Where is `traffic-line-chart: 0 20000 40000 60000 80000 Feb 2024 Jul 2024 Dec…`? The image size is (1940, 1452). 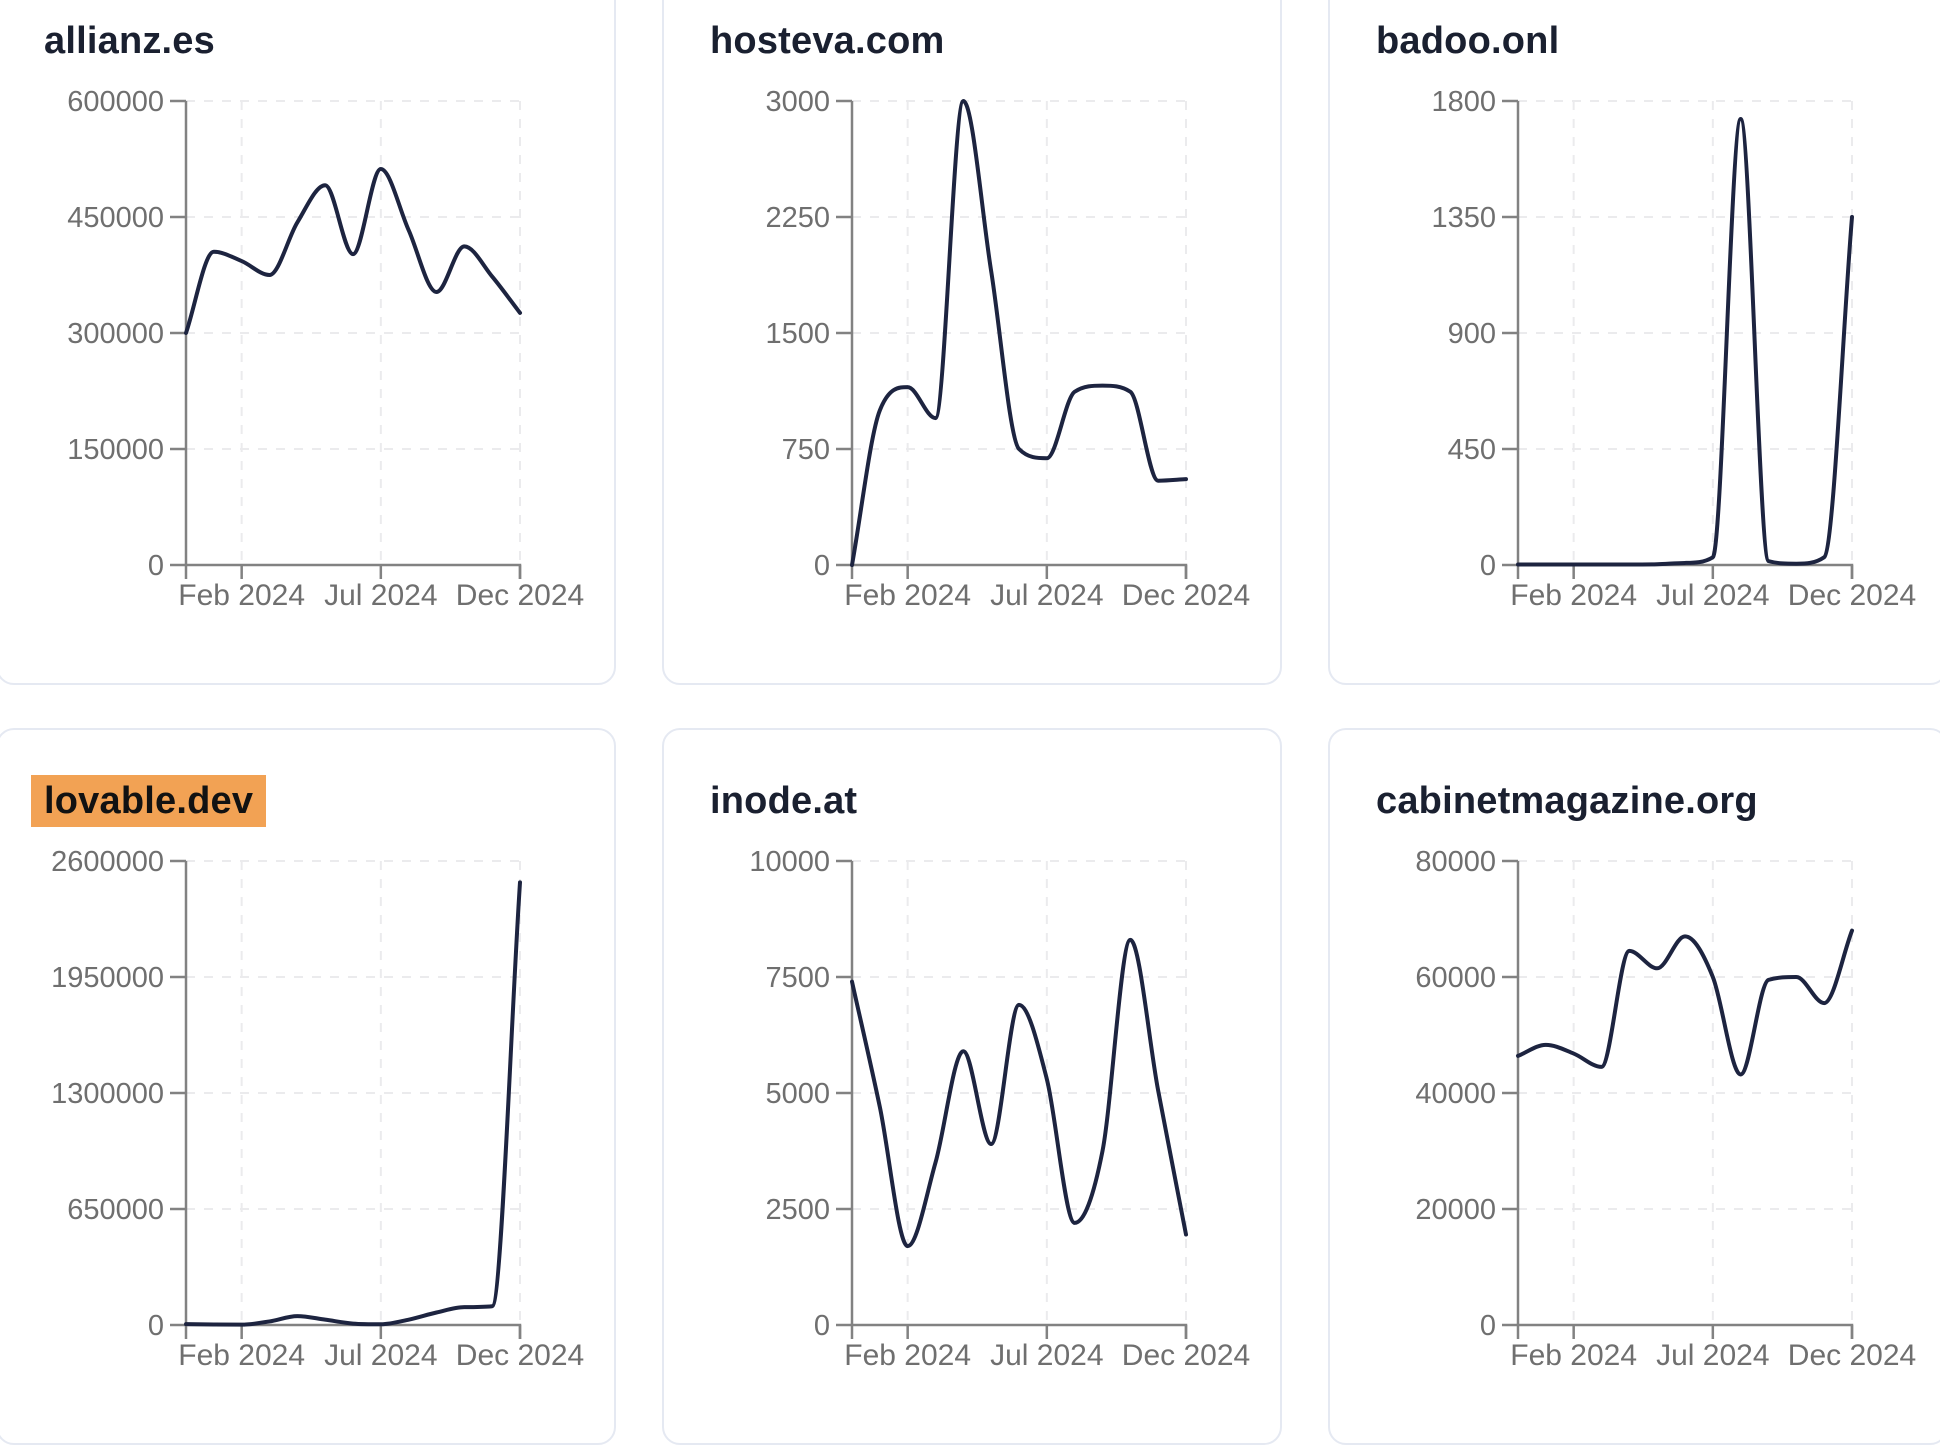 traffic-line-chart: 0 20000 40000 60000 80000 Feb 2024 Jul 2024 Dec… is located at coordinates (1665, 1109).